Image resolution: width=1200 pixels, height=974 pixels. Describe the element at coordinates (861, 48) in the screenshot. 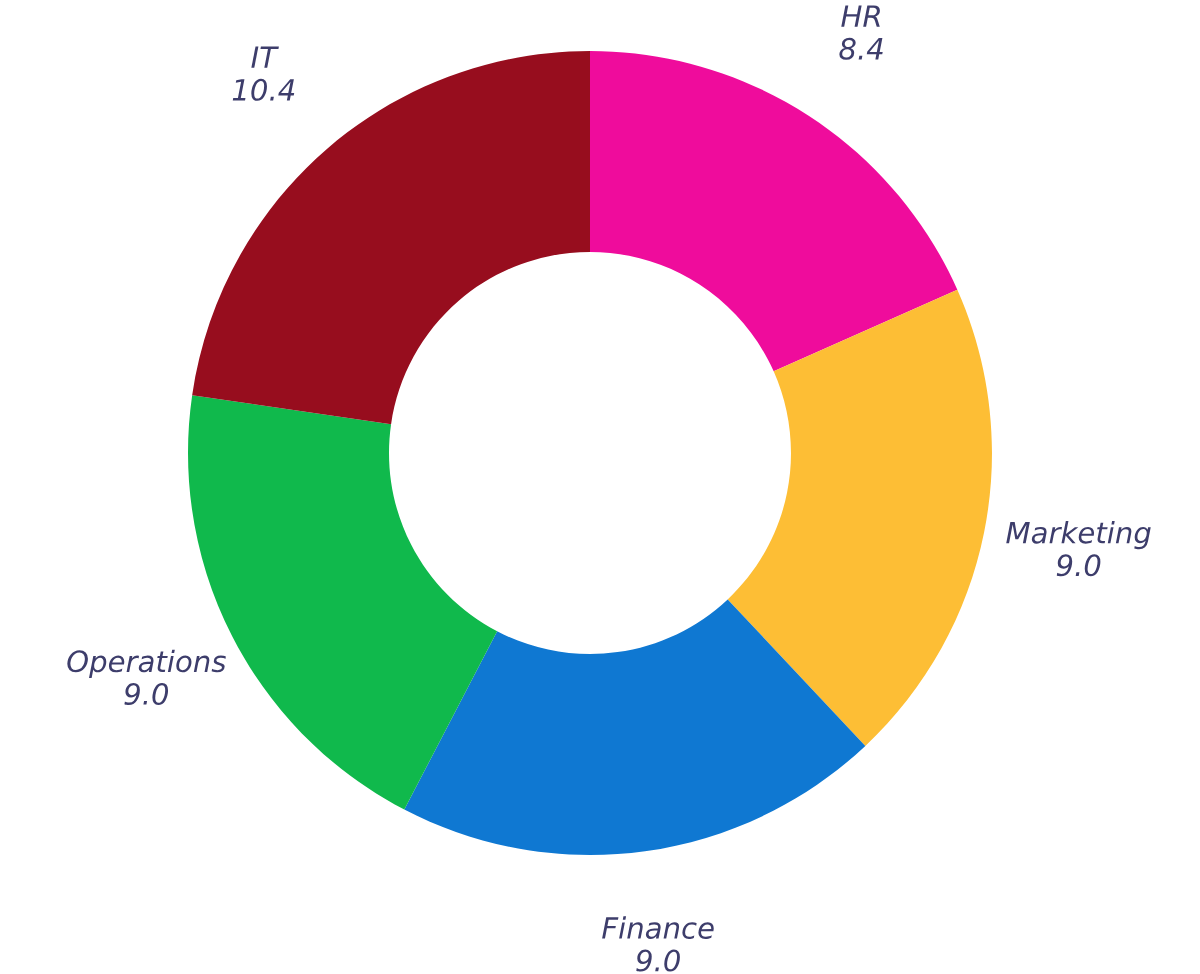

I see `data-label: 8.4` at that location.